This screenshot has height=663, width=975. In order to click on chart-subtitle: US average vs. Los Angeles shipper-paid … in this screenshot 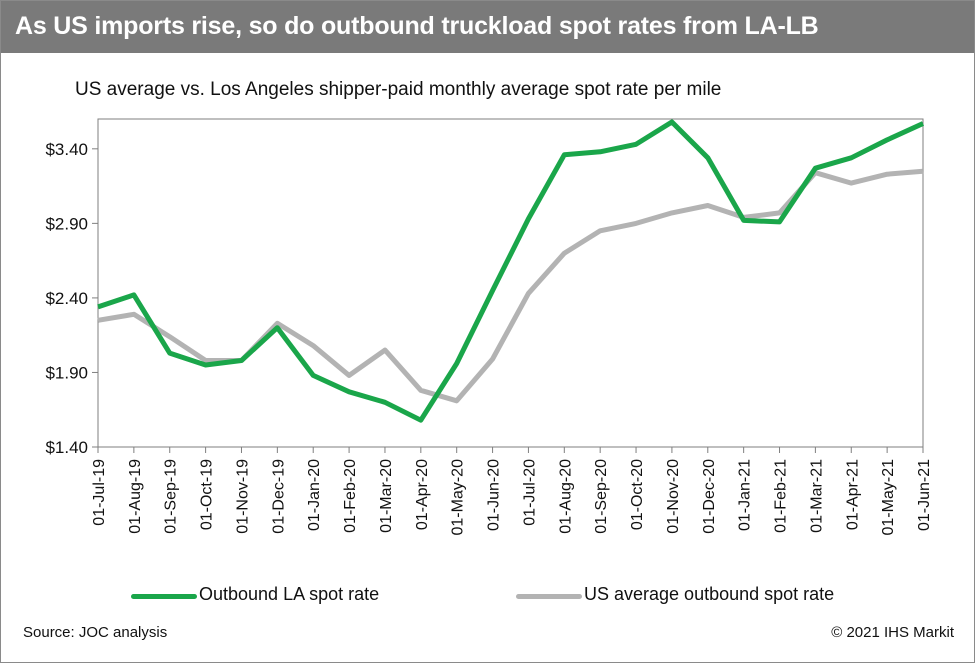, I will do `click(398, 89)`.